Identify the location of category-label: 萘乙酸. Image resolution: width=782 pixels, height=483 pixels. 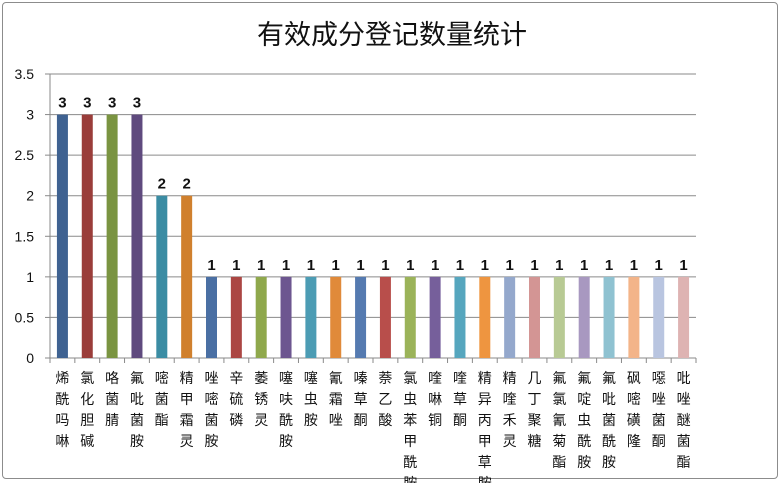
(385, 400).